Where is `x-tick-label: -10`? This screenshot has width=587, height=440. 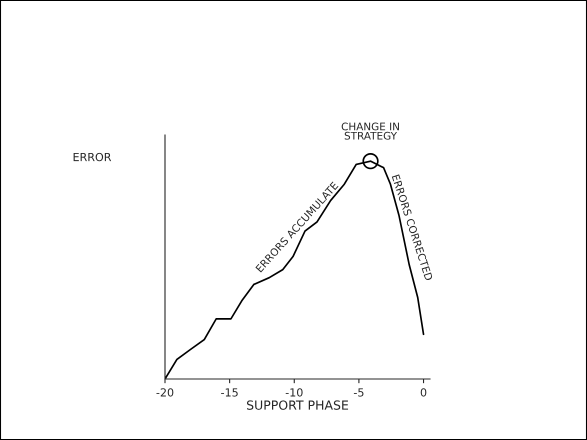
x-tick-label: -10 is located at coordinates (294, 392).